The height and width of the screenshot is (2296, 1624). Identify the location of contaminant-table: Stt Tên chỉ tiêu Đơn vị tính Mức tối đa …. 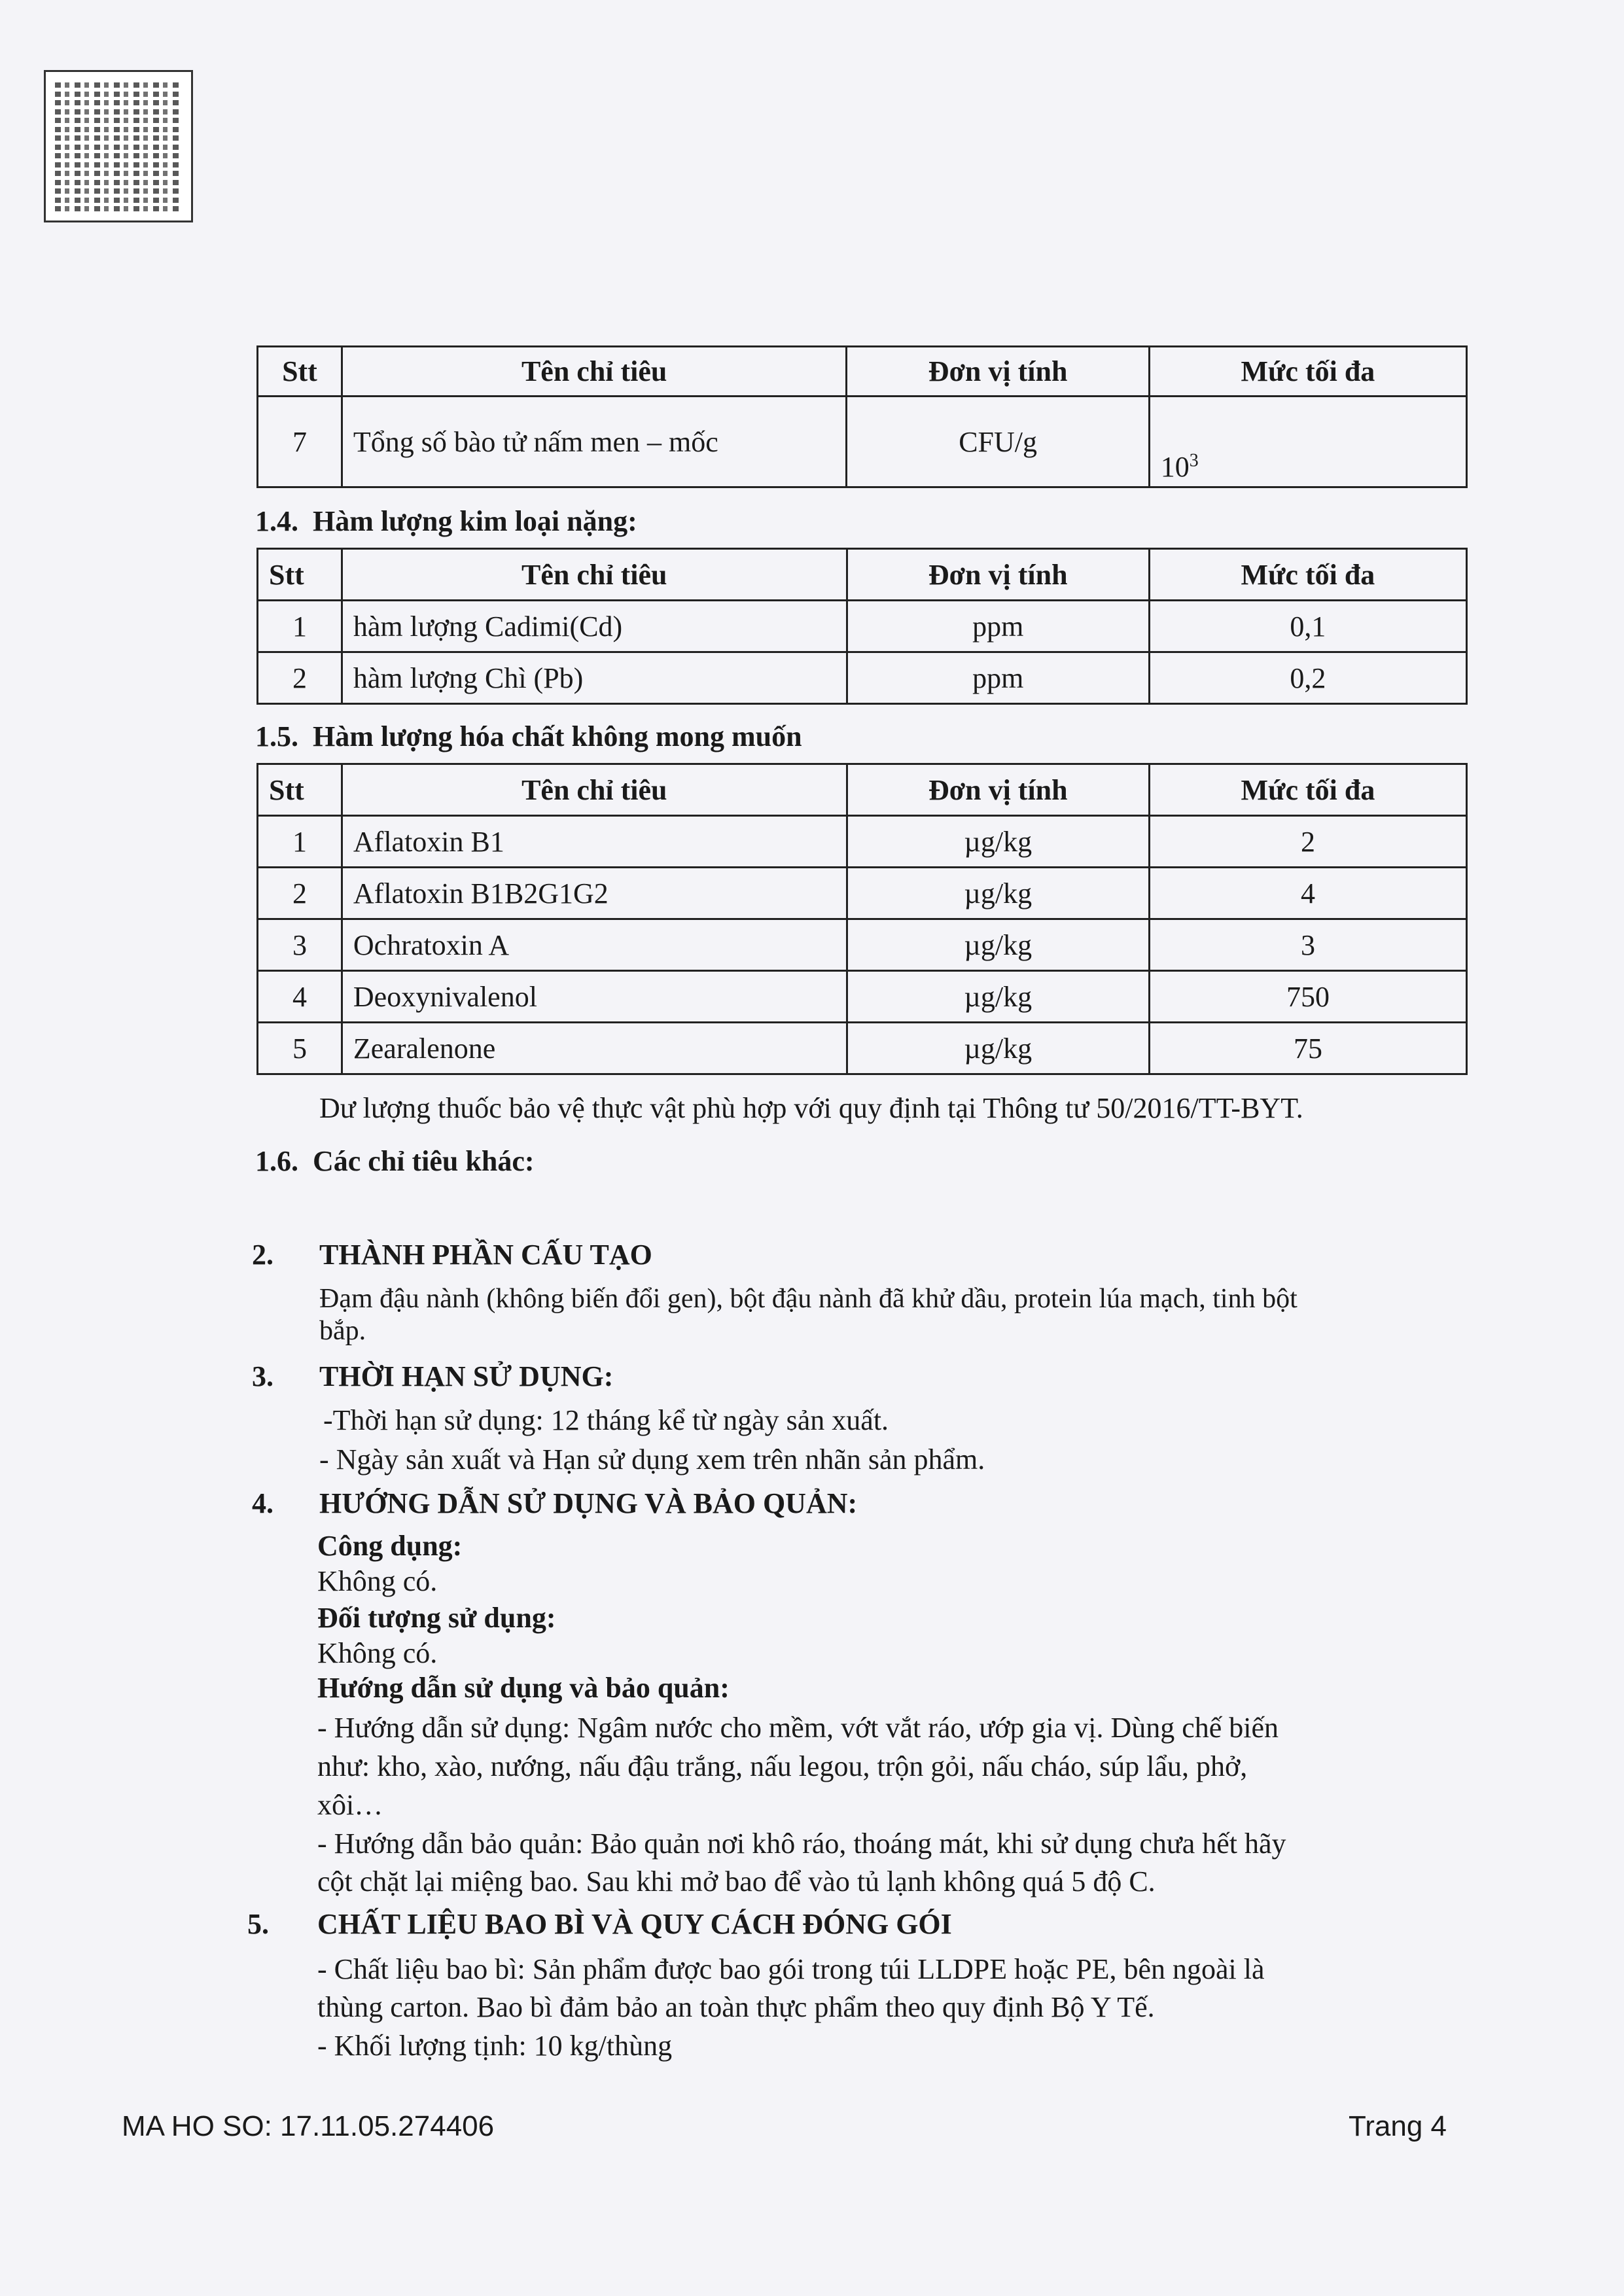
(862, 919).